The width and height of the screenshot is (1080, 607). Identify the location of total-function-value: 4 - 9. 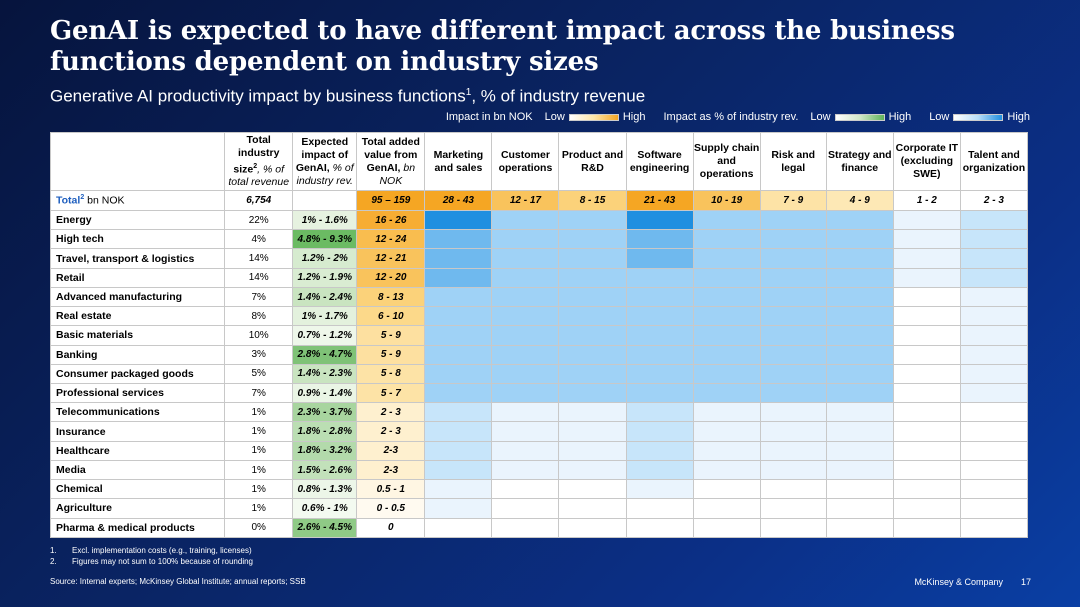
(859, 200).